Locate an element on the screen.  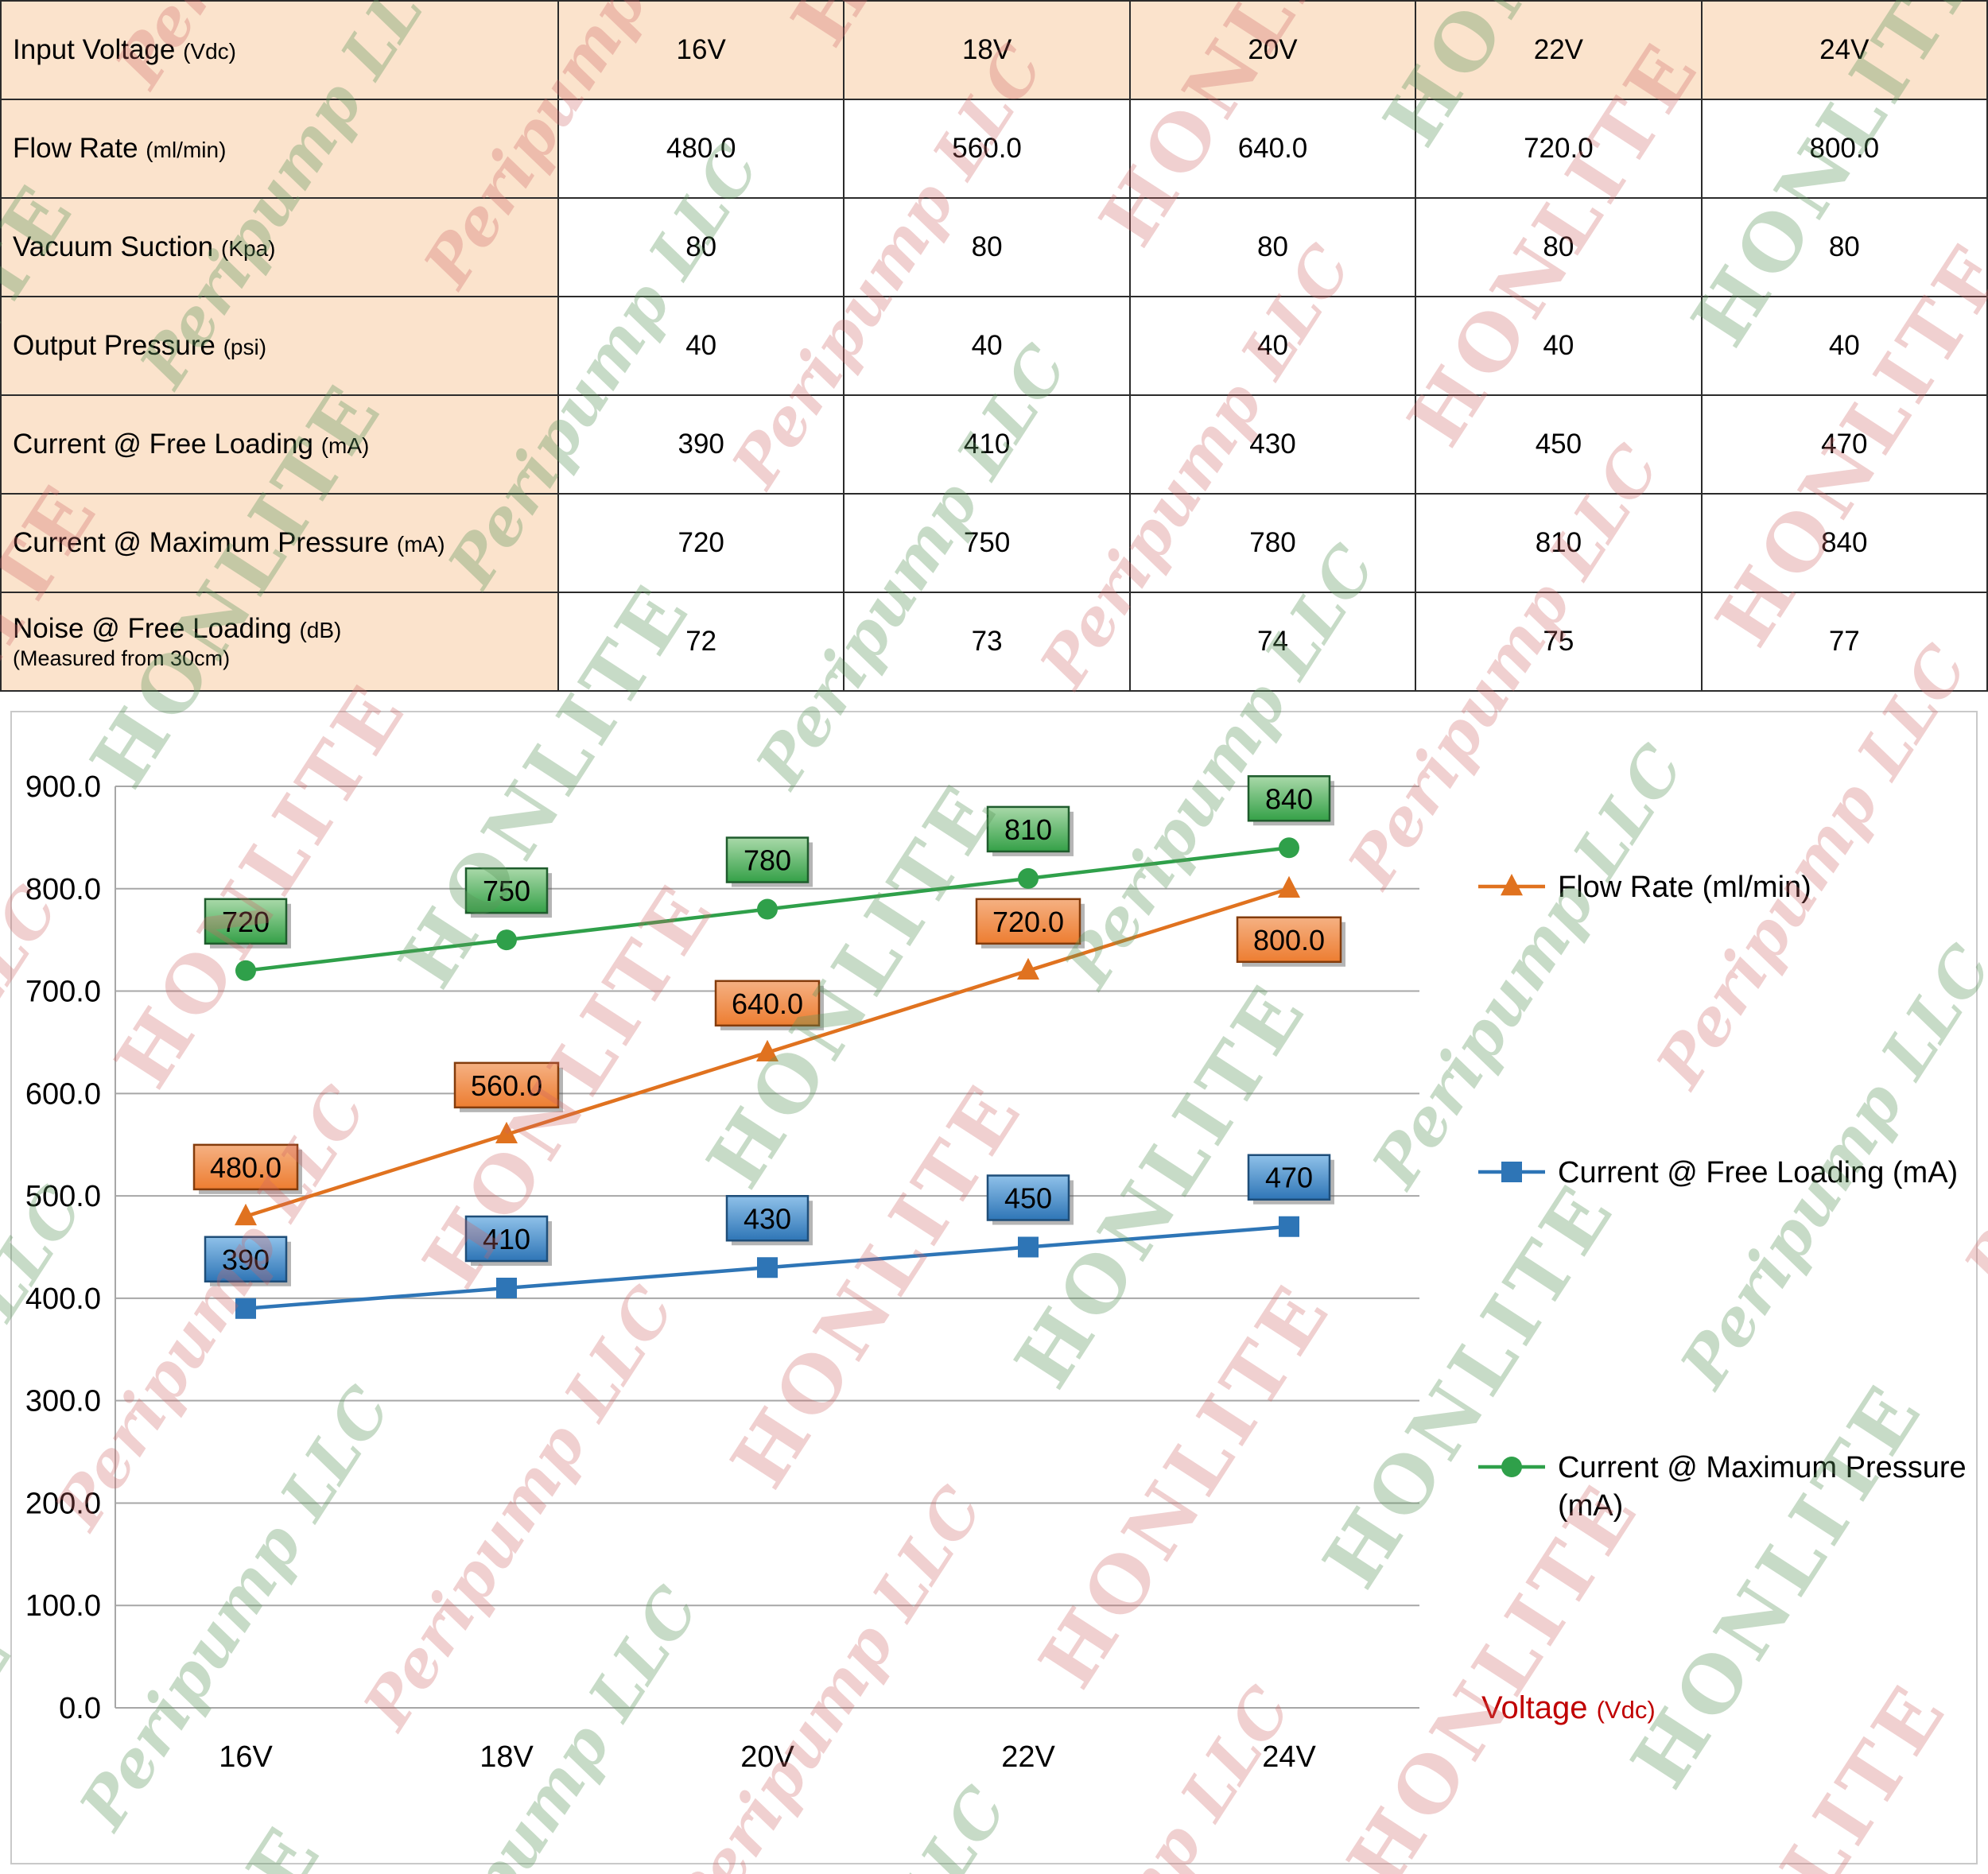
table-cell: 810 is located at coordinates (1559, 544).